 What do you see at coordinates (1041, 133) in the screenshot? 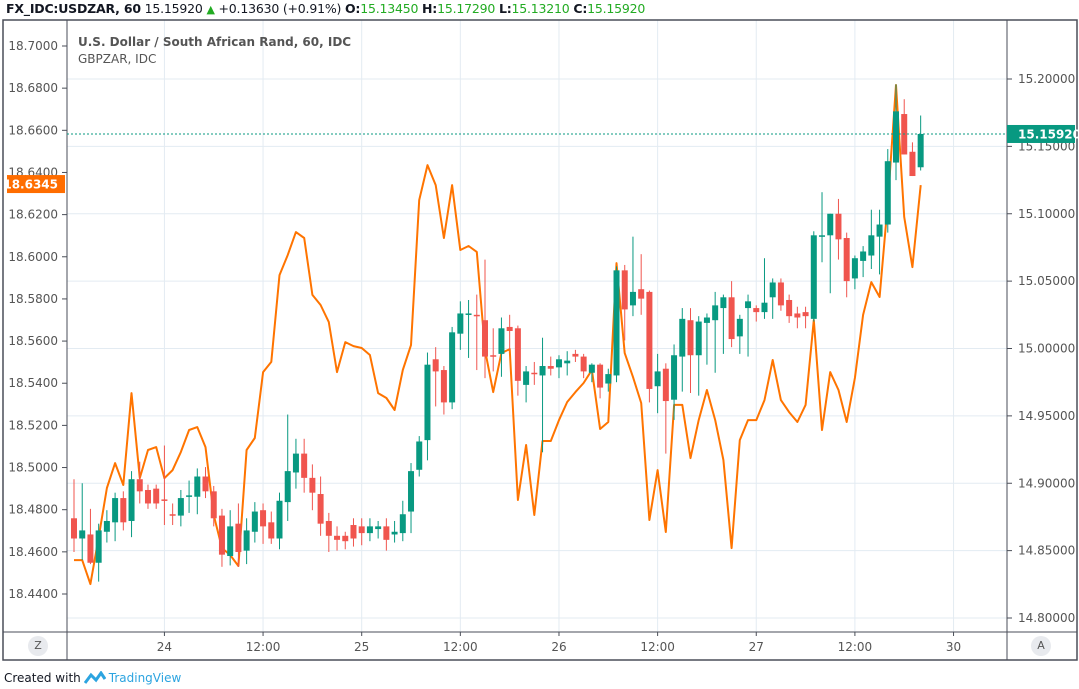
I see `current-price-badge` at bounding box center [1041, 133].